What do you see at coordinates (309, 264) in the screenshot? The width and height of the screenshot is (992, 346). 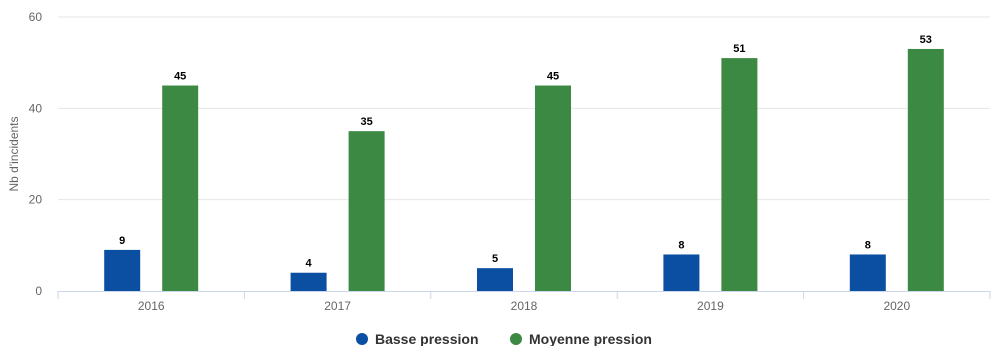 I see `data-label: 4` at bounding box center [309, 264].